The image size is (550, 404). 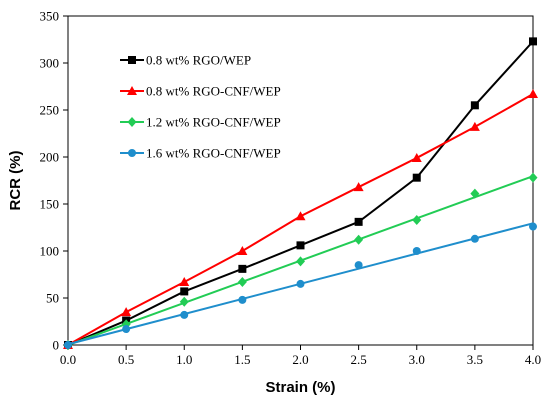 What do you see at coordinates (213, 153) in the screenshot?
I see `legend-label: 1.6 wt% RGO-CNF/WEP` at bounding box center [213, 153].